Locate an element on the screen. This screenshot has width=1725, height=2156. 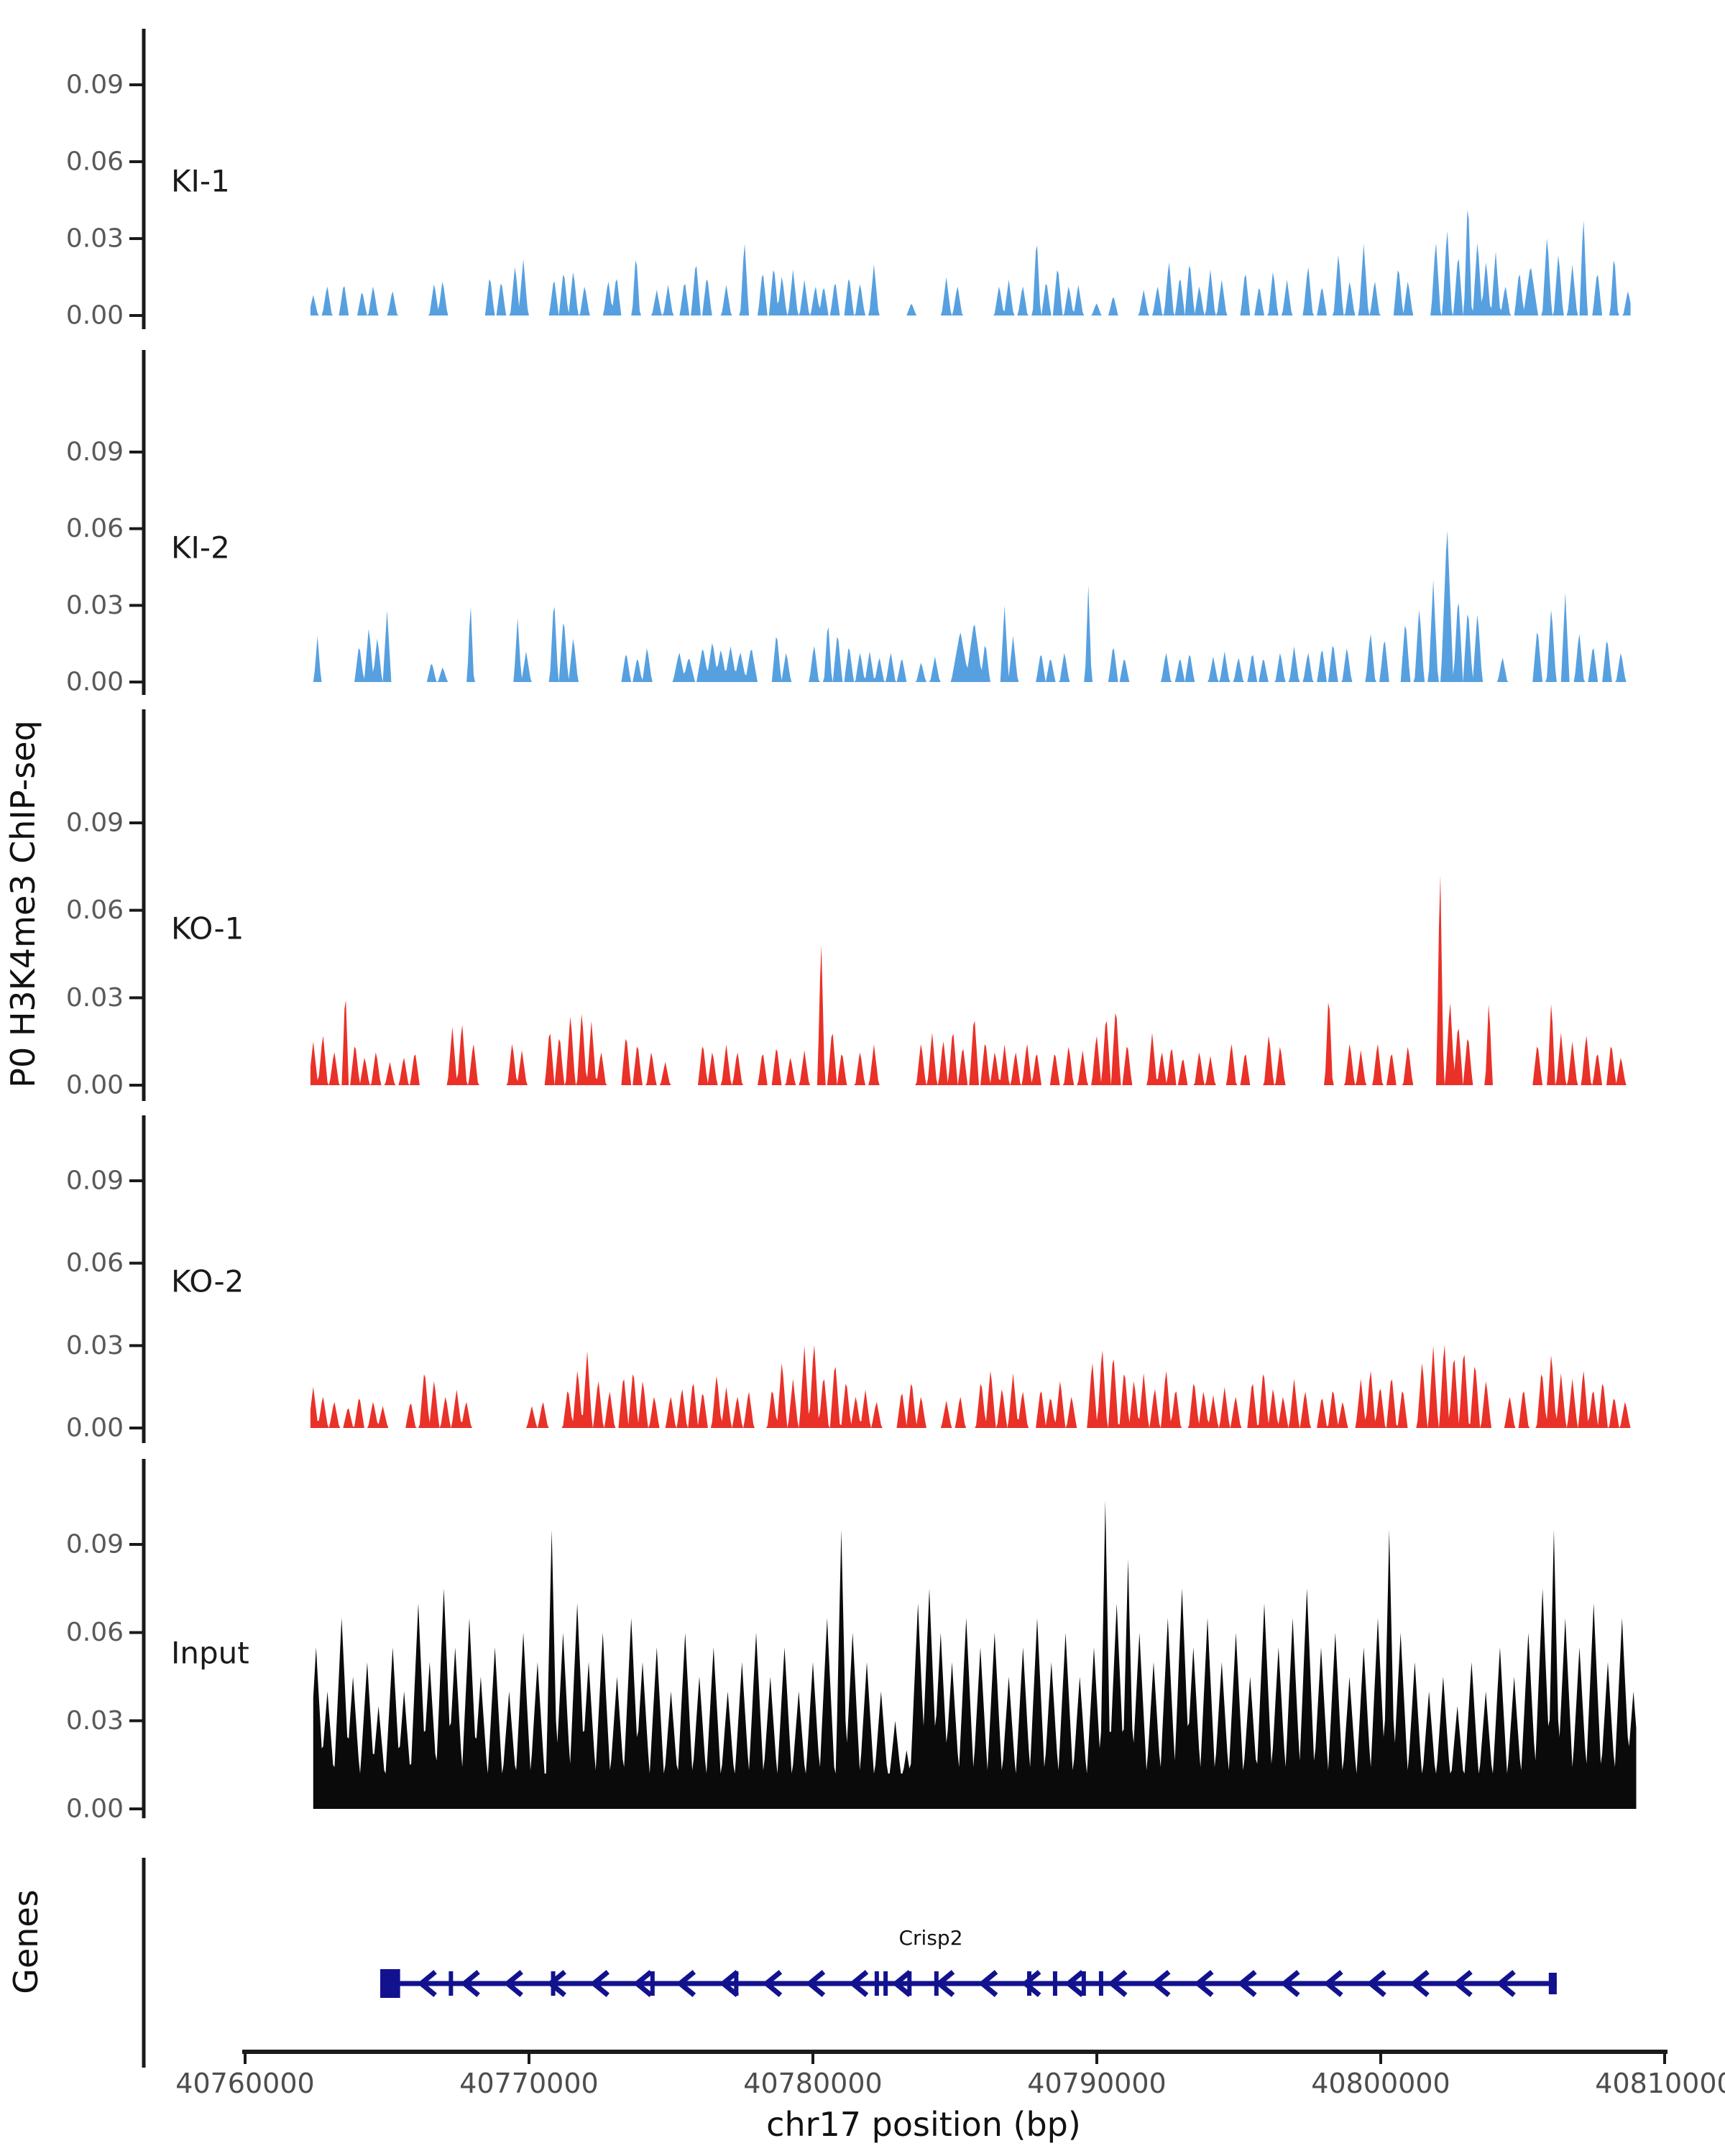
x-tick-label-1: 40770000 is located at coordinates (528, 2083).